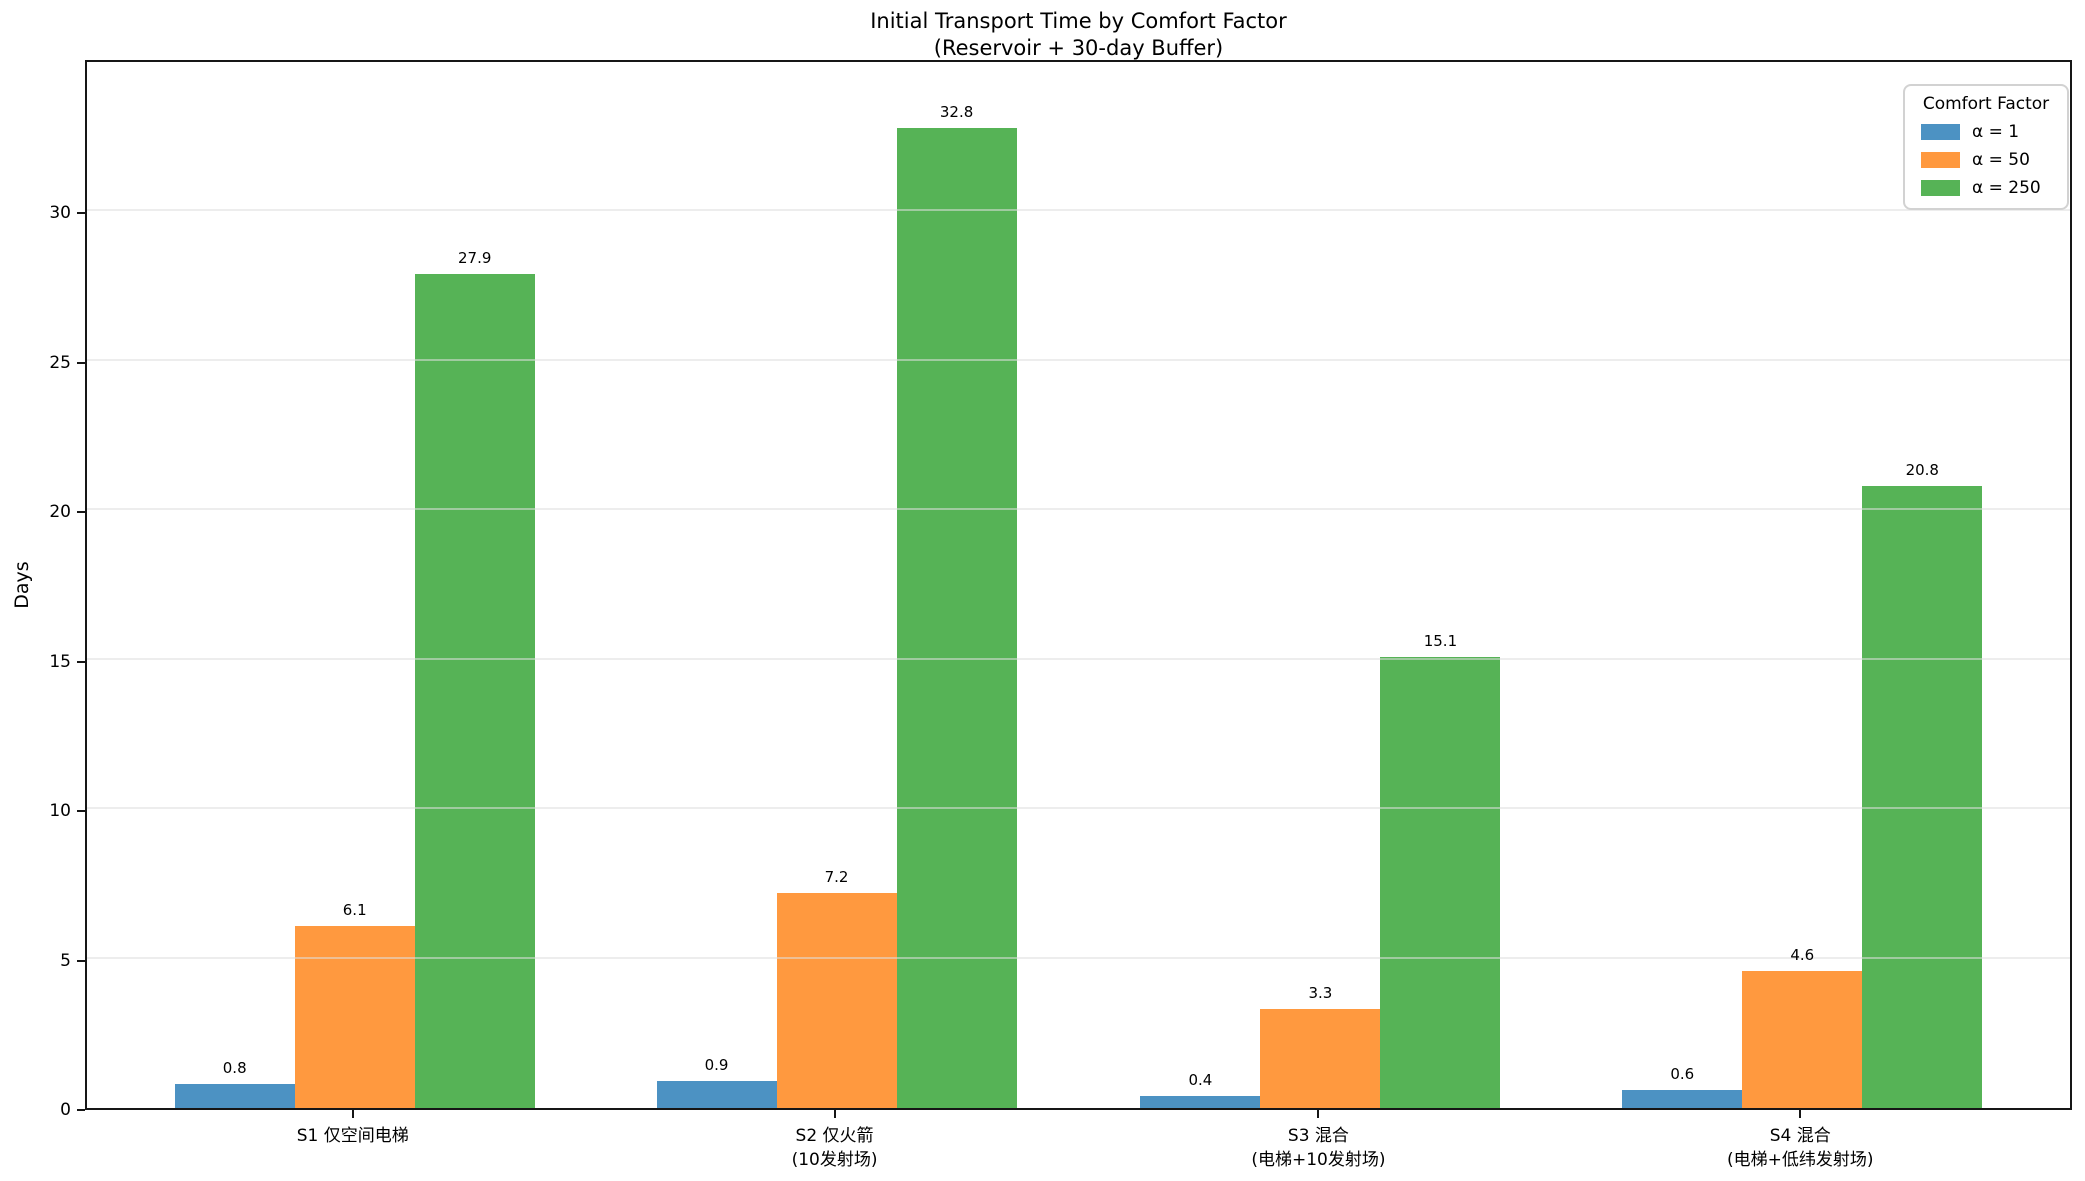 This screenshot has height=1181, width=2085. Describe the element at coordinates (1802, 954) in the screenshot. I see `bar-value-label: 4.6` at that location.